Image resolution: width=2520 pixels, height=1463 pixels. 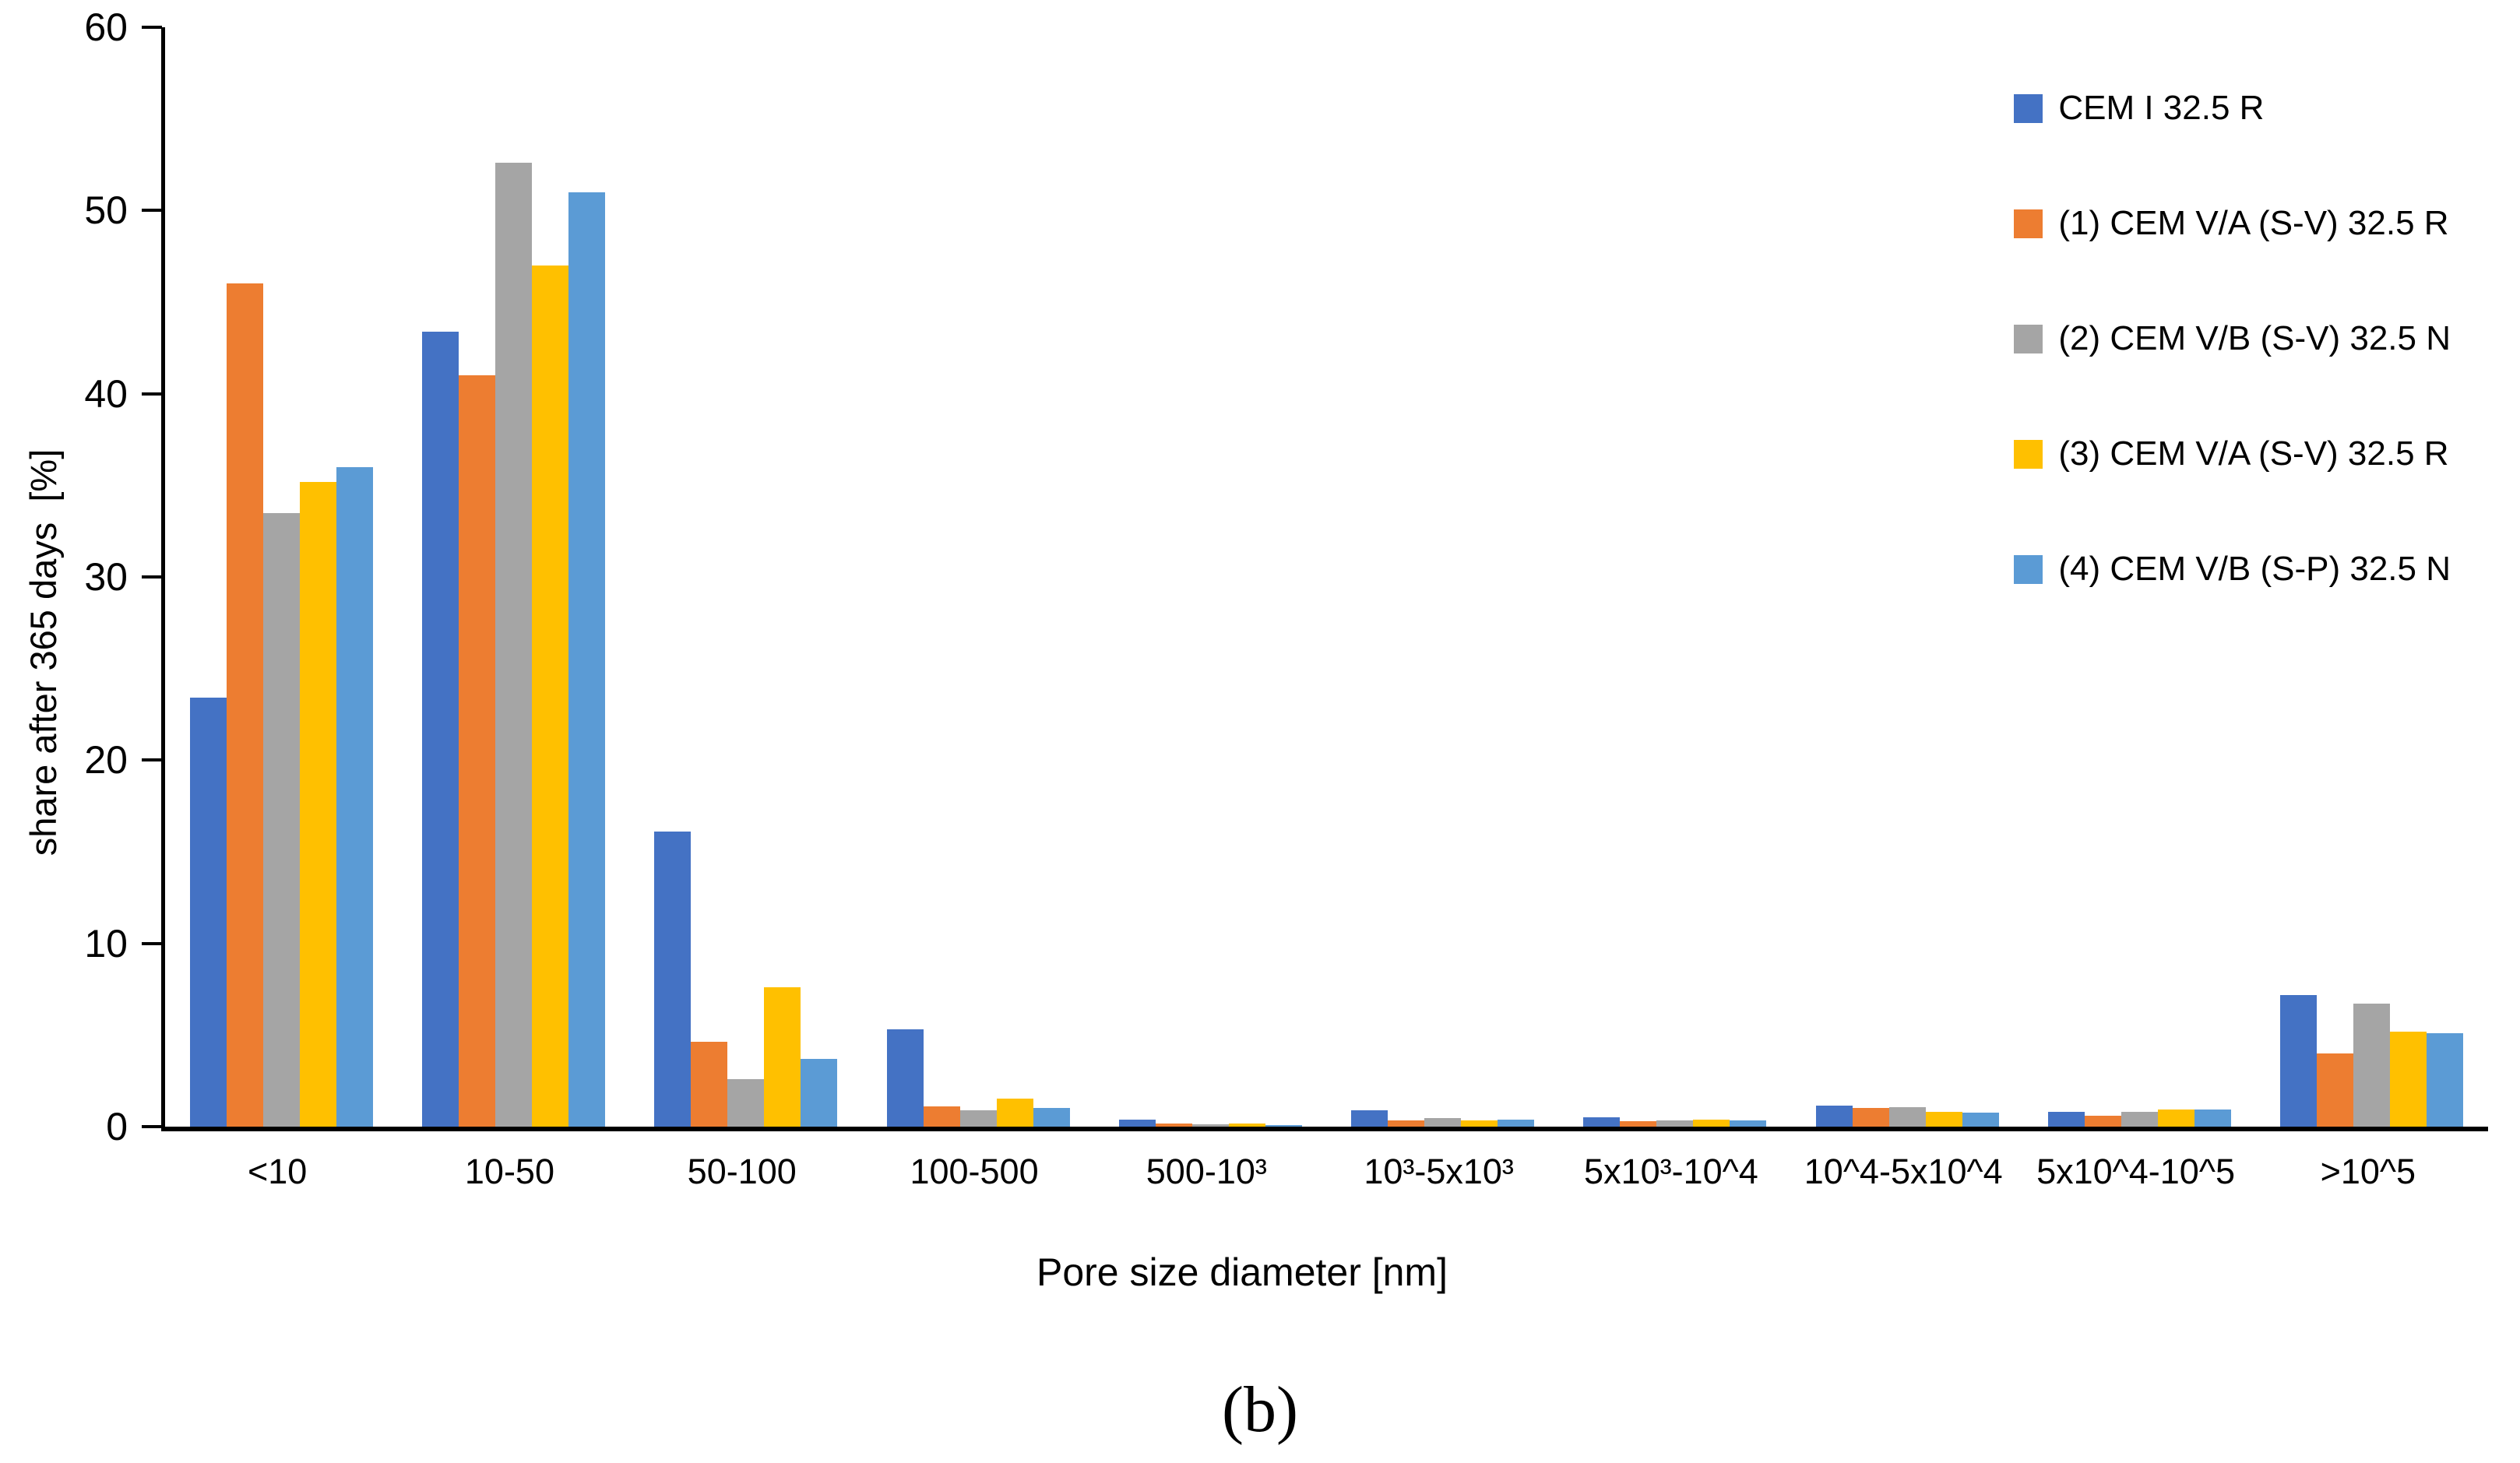 What do you see at coordinates (106, 760) in the screenshot?
I see `y-tick-label: 20` at bounding box center [106, 760].